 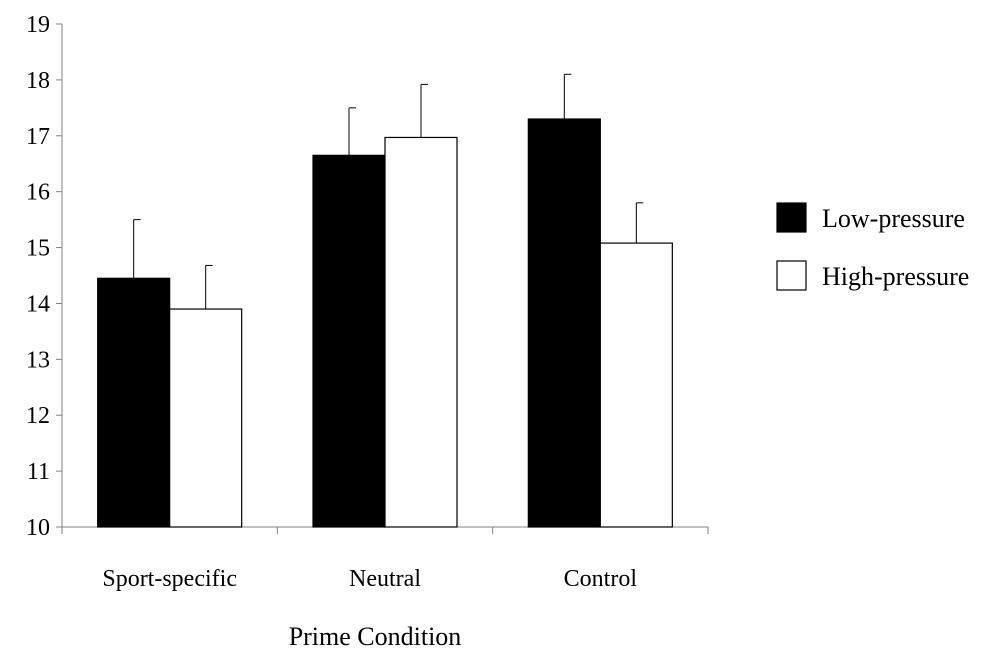 I want to click on y-tick-label: 12, so click(x=38, y=416).